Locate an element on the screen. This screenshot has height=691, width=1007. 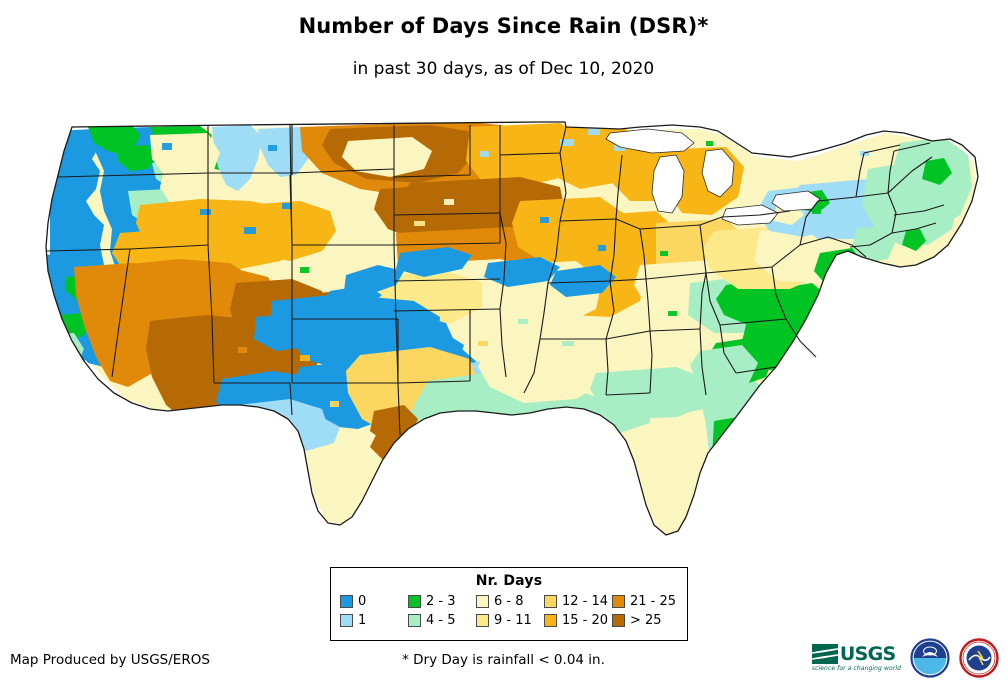
region-nd-orange is located at coordinates (523, 155).